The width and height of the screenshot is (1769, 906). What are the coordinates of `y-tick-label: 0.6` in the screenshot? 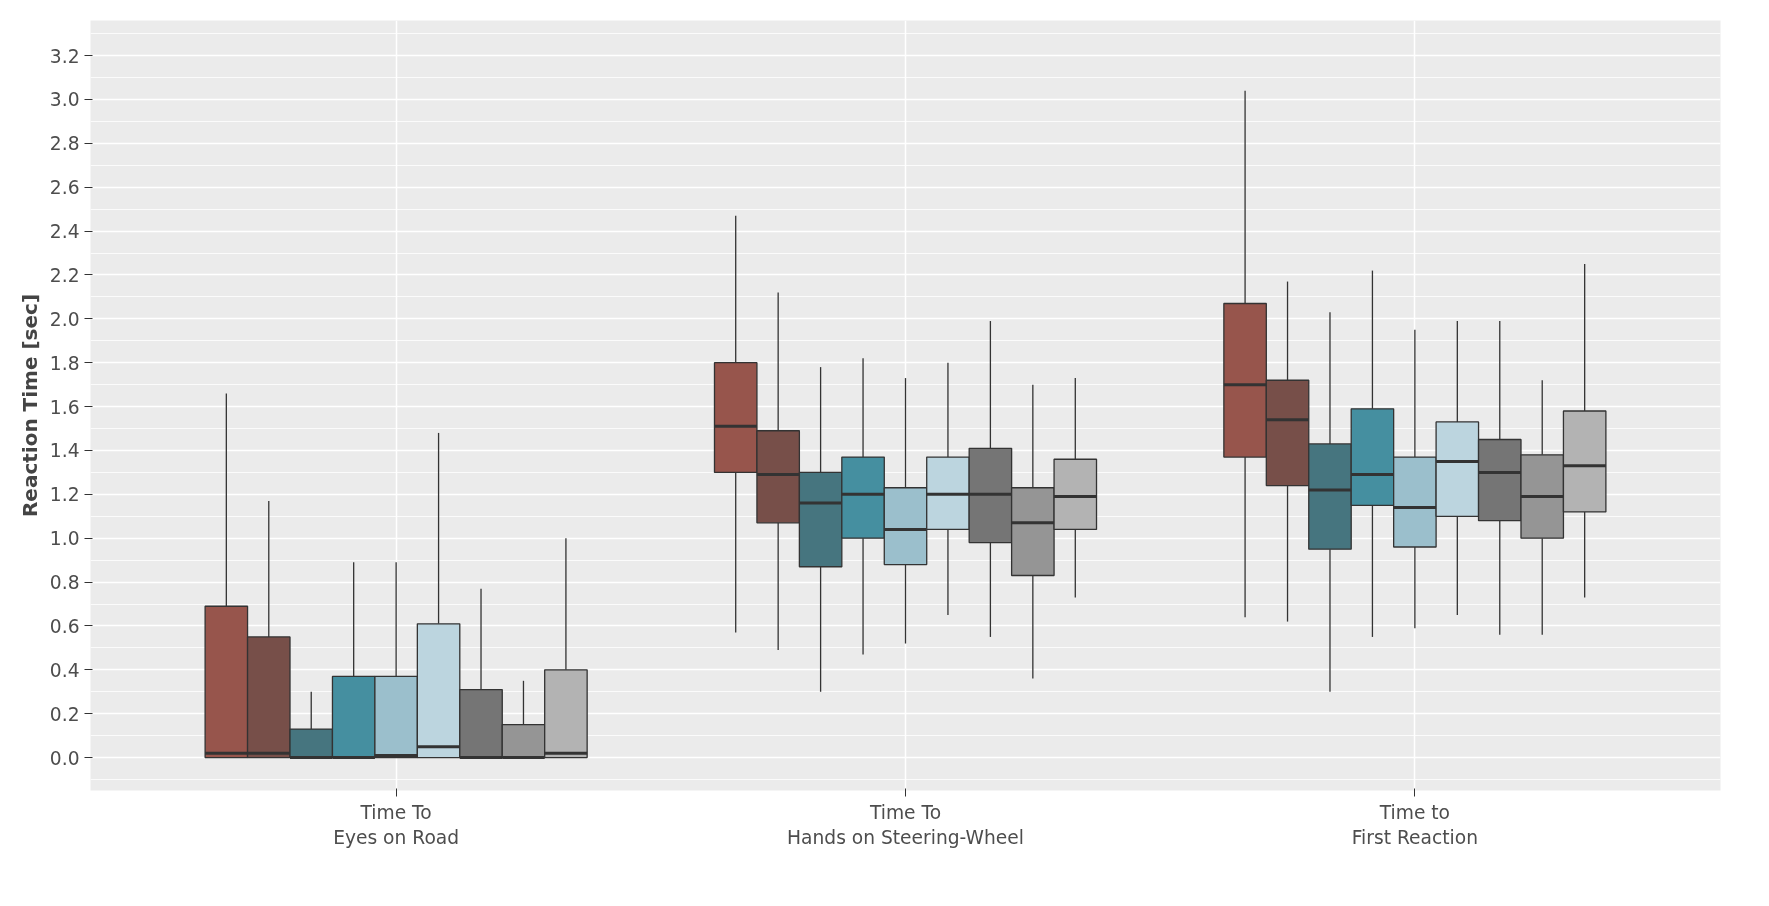 It's located at (64, 626).